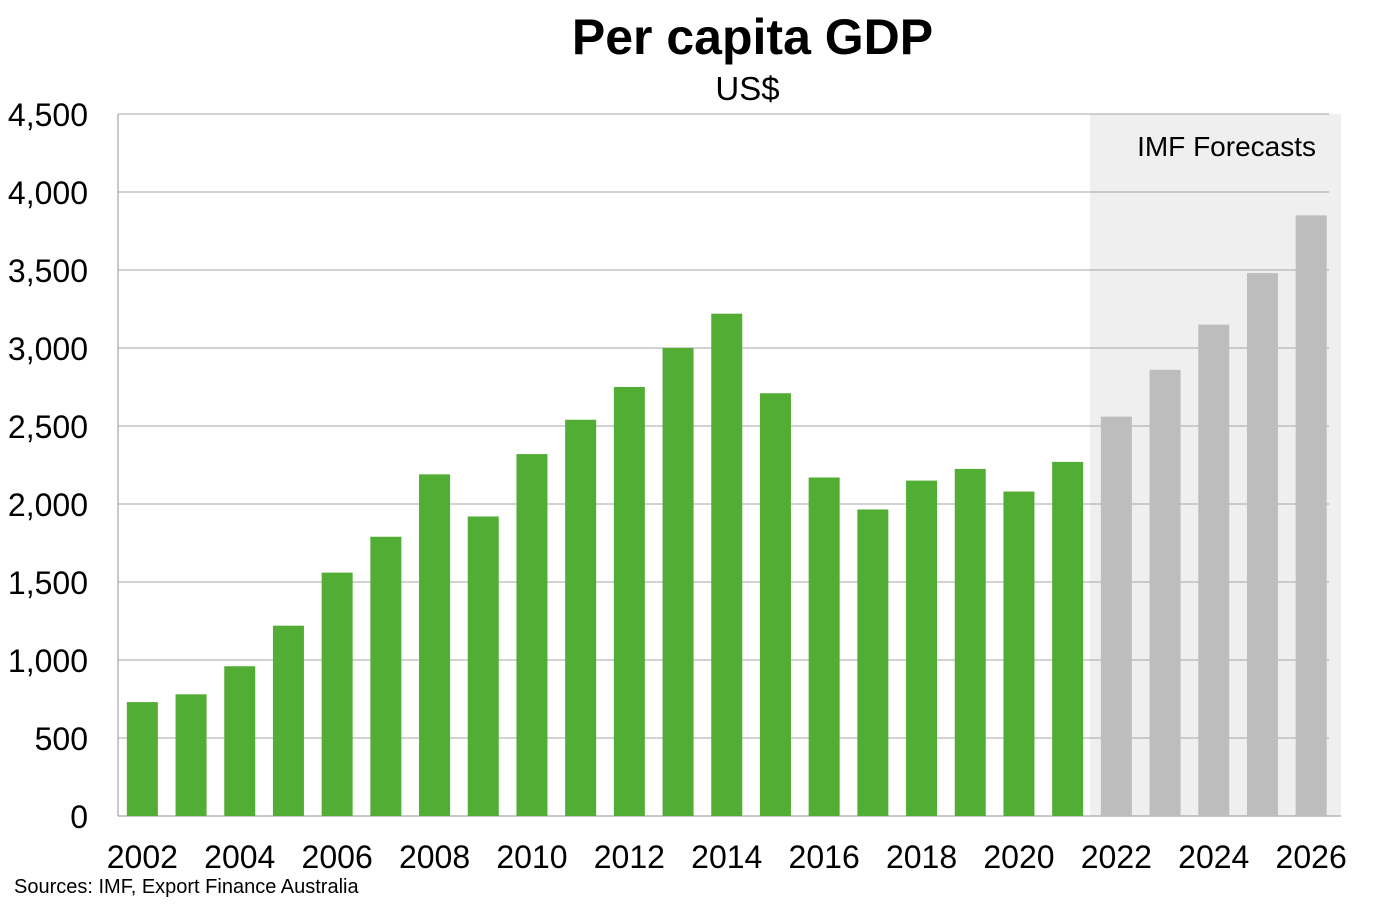 The width and height of the screenshot is (1385, 909). Describe the element at coordinates (337, 857) in the screenshot. I see `x-tick-label: 2006` at that location.